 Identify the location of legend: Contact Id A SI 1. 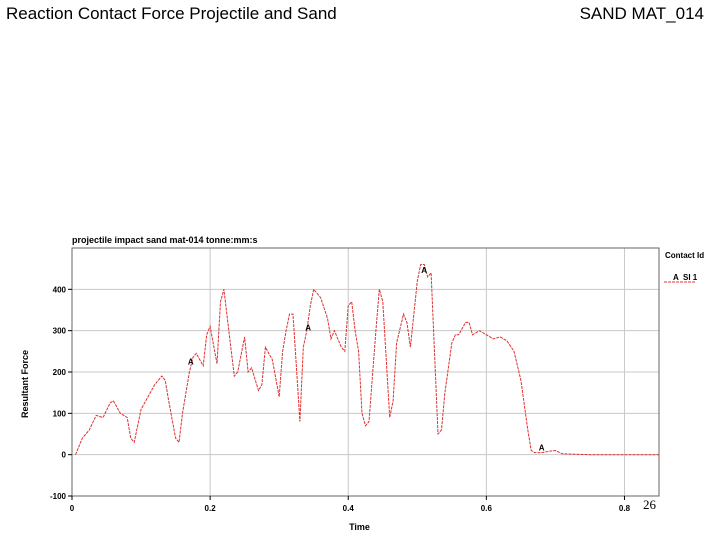
(684, 267).